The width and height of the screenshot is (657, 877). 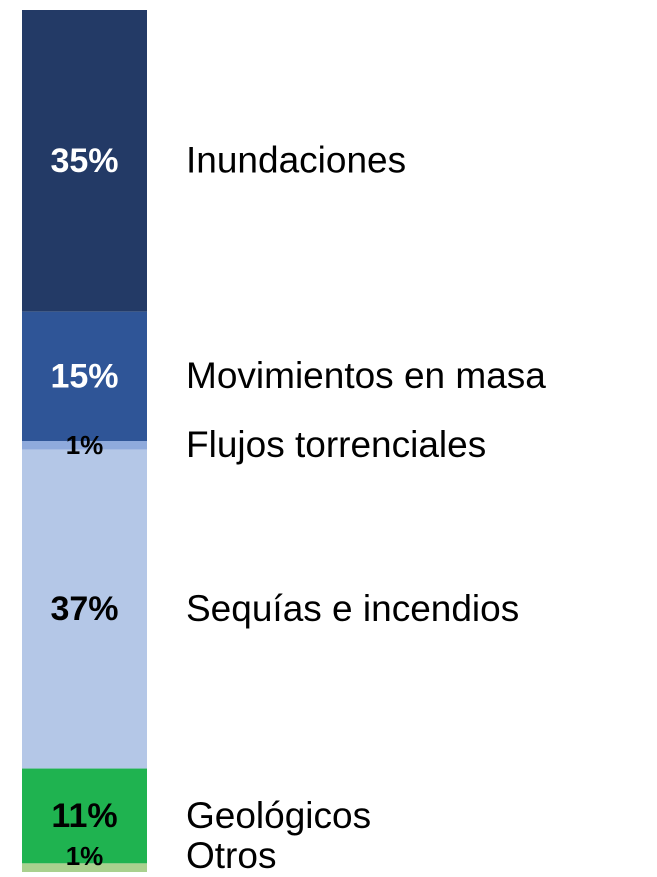 What do you see at coordinates (278, 815) in the screenshot?
I see `legend-label: Geológicos` at bounding box center [278, 815].